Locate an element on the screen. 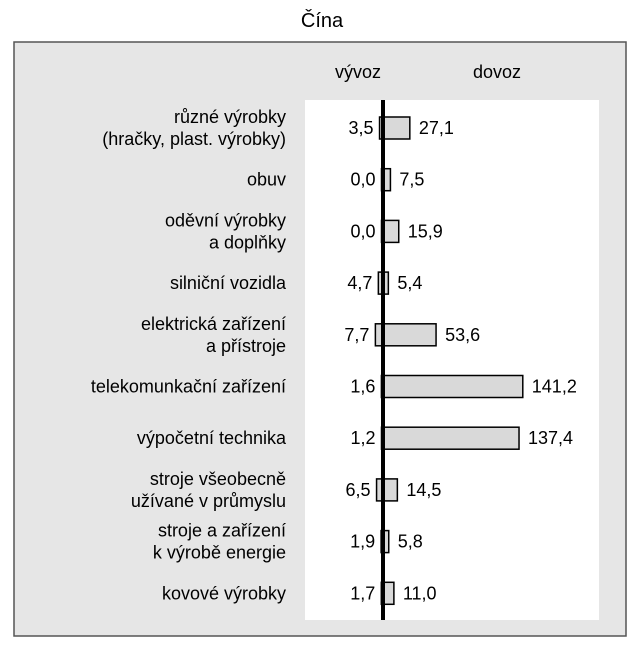 The height and width of the screenshot is (647, 638). value-label-vyvoz-7: 6,5 is located at coordinates (358, 490).